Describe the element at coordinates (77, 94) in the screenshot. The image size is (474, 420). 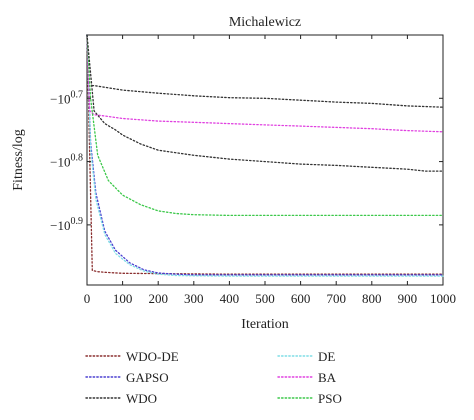
I see `y-tick-label-exponent: 0.7` at that location.